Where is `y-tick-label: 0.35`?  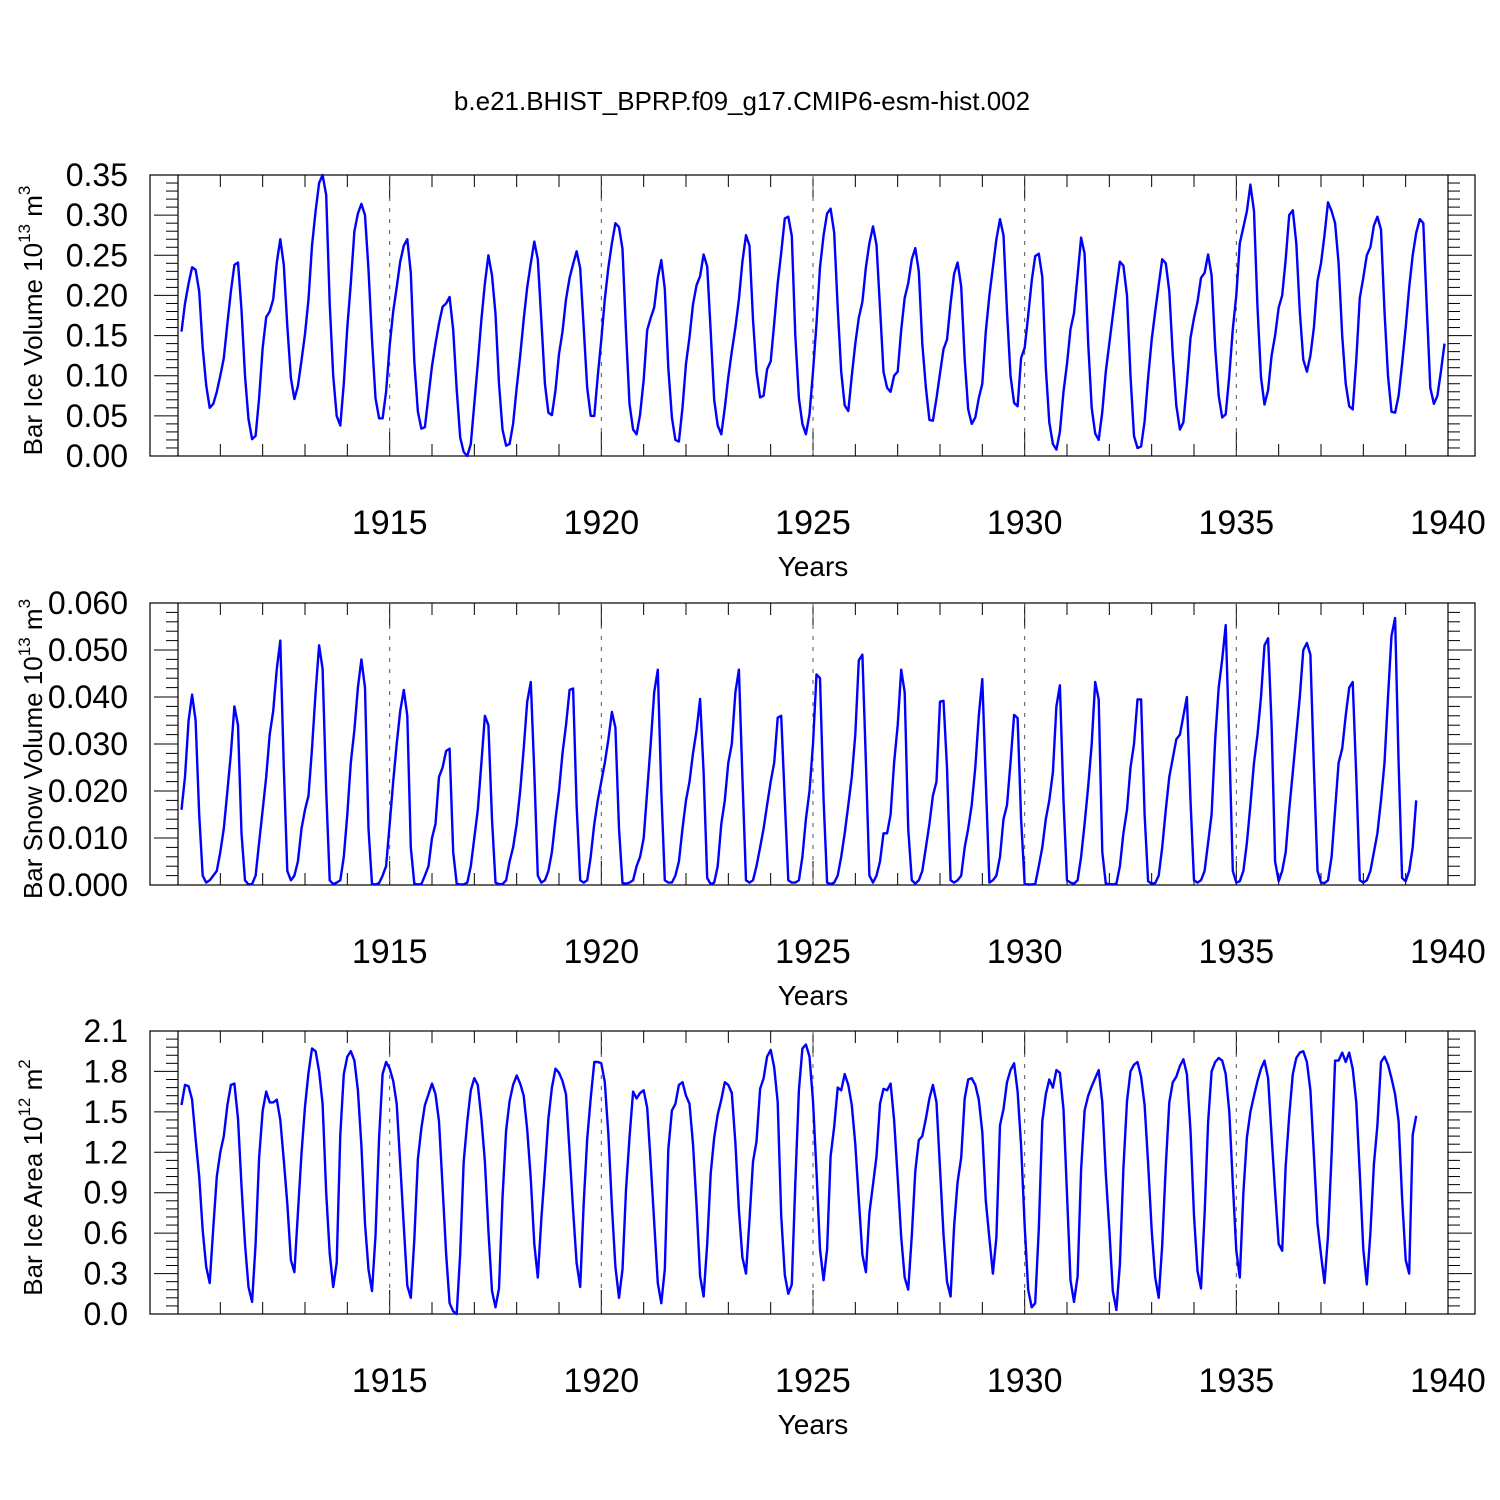
y-tick-label: 0.35 is located at coordinates (97, 175).